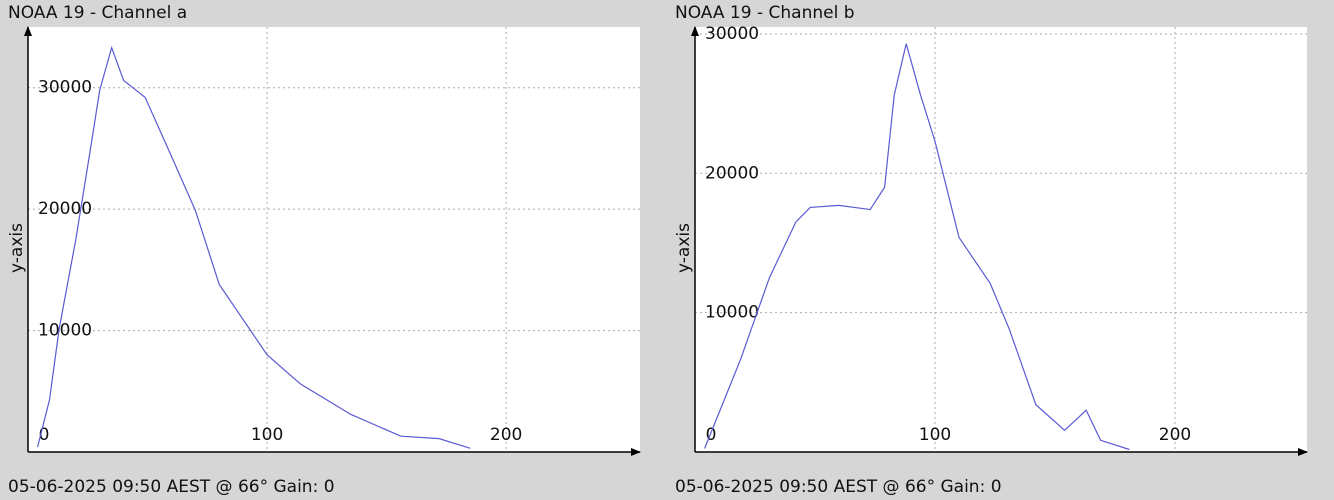  What do you see at coordinates (97, 13) in the screenshot?
I see `chart-title: NOAA 19 - Channel a` at bounding box center [97, 13].